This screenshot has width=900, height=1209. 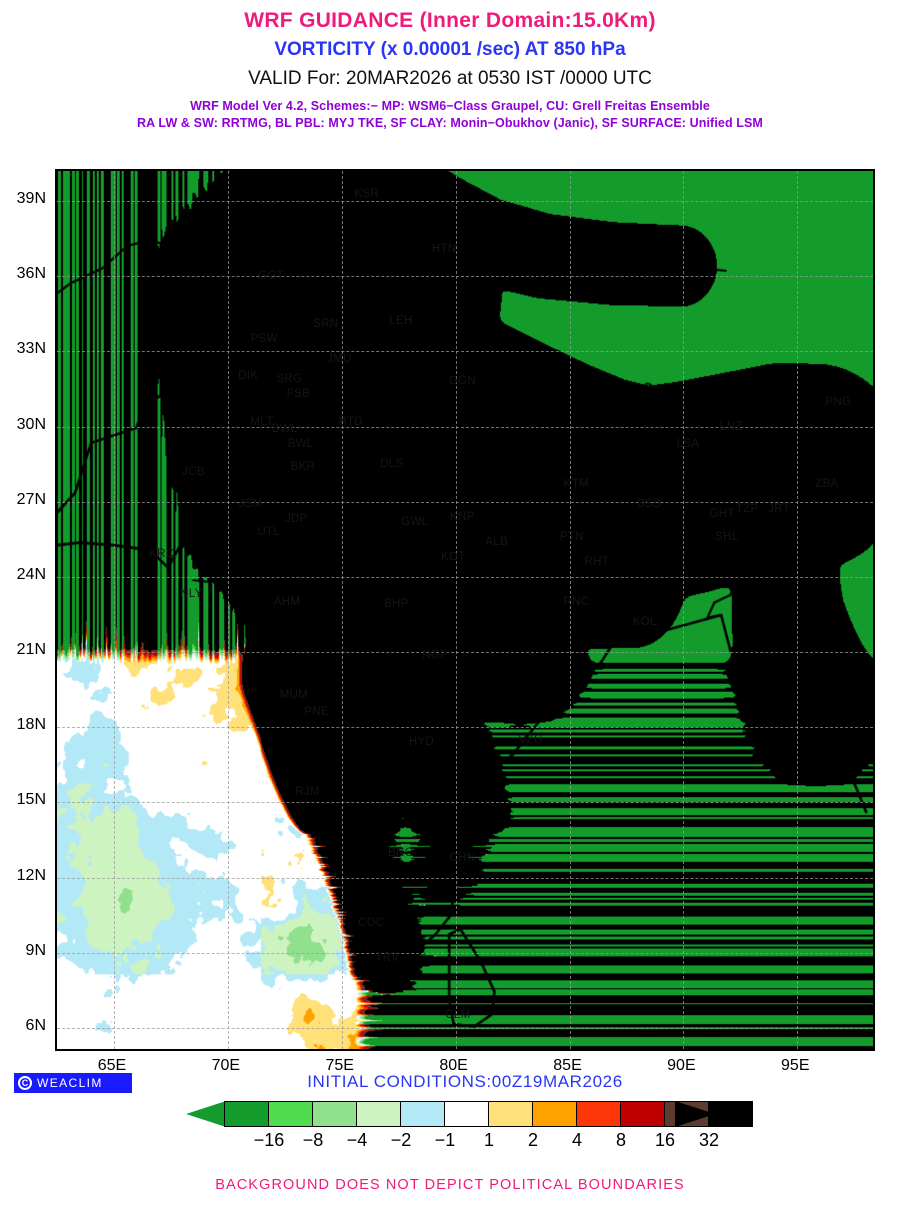 What do you see at coordinates (727, 536) in the screenshot?
I see `city-label: SHL` at bounding box center [727, 536].